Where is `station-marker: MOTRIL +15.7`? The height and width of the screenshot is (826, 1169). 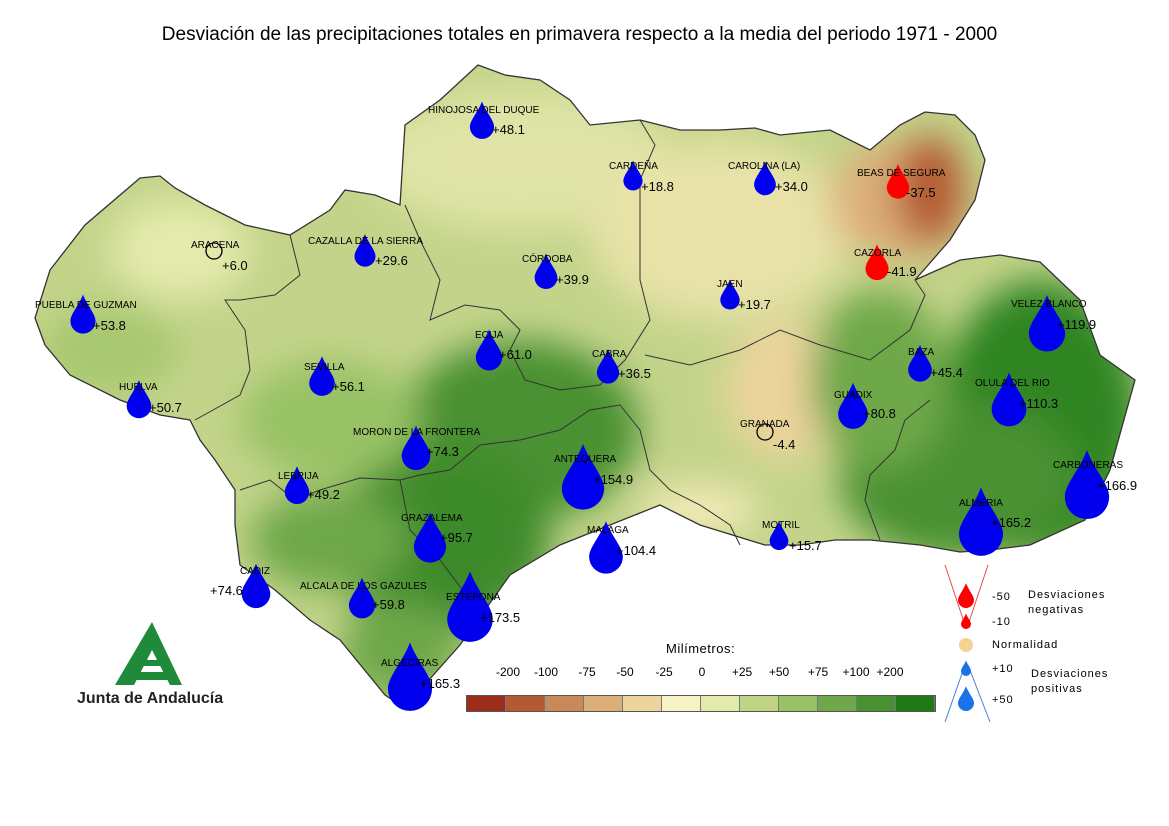 station-marker: MOTRIL +15.7 is located at coordinates (792, 536).